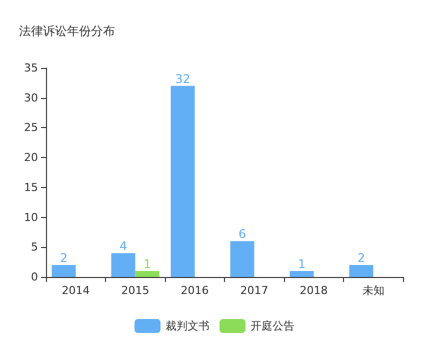  Describe the element at coordinates (123, 246) in the screenshot. I see `data-label: 4` at that location.